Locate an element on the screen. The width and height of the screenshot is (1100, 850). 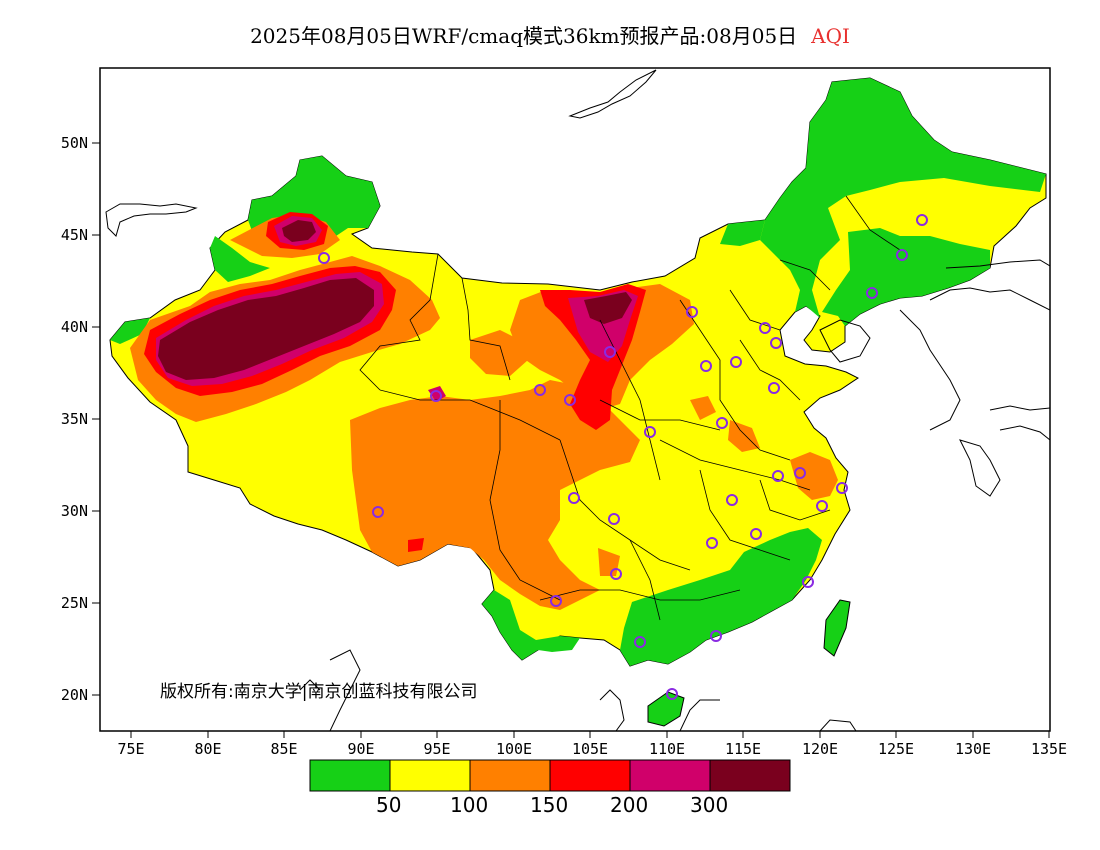
copyright-text: 版权所有:南京大学|南京创蓝科技有限公司 is located at coordinates (318, 692).